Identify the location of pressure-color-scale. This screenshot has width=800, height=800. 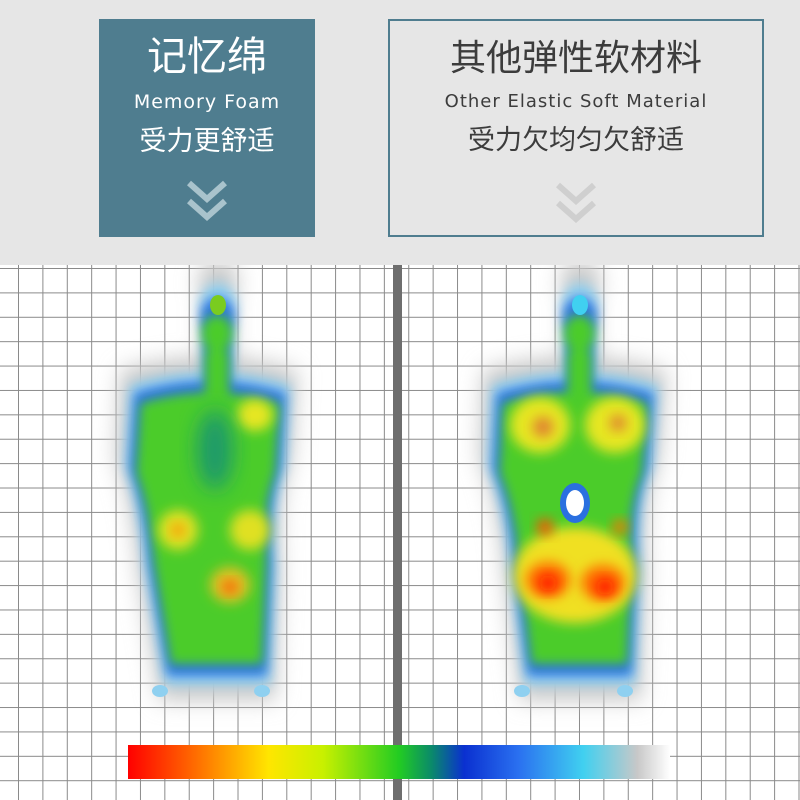
(399, 762).